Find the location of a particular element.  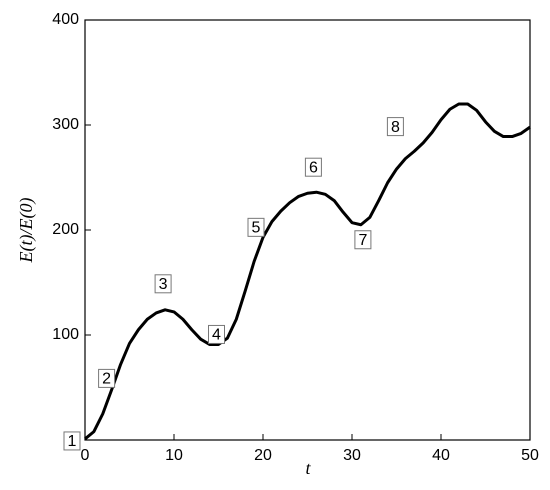

x-tick-label: 20 is located at coordinates (263, 455).